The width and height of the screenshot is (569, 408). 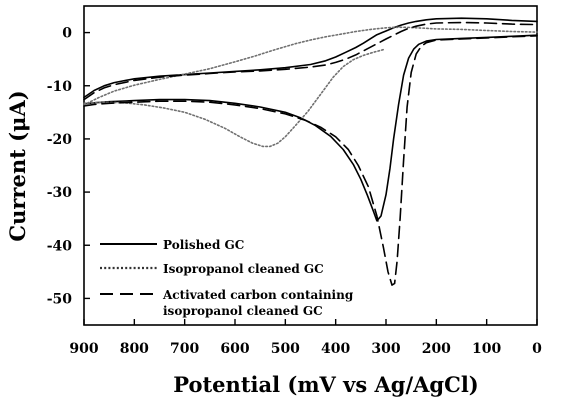 What do you see at coordinates (325, 384) in the screenshot?
I see `x-axis-label: Potential (mV vs Ag/AgCl)` at bounding box center [325, 384].